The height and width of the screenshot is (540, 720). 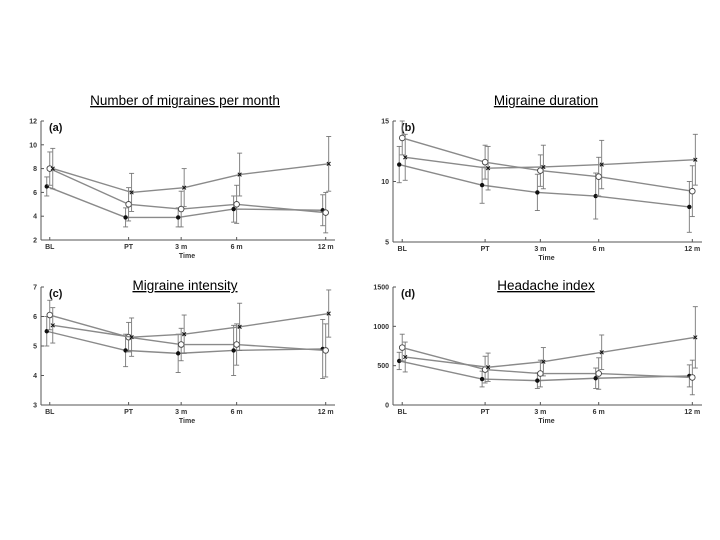 I want to click on y-tick-label: 5, so click(x=387, y=243).